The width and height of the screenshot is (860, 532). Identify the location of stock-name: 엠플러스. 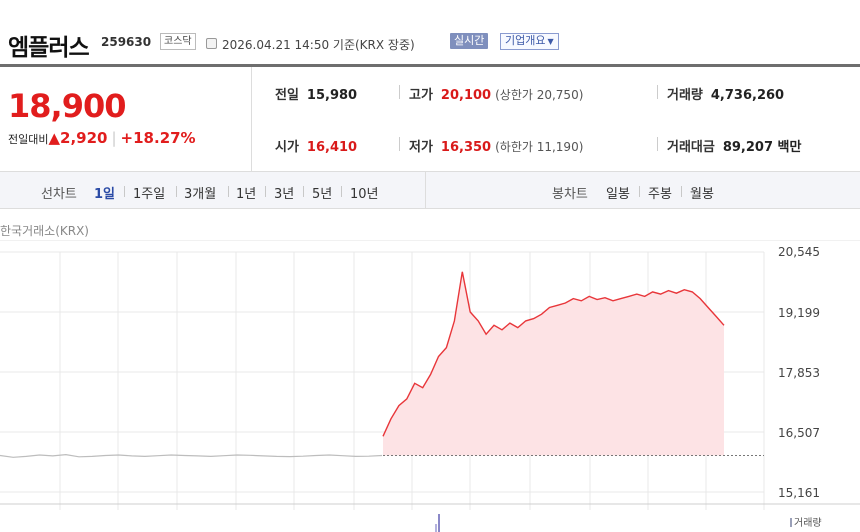
(49, 48).